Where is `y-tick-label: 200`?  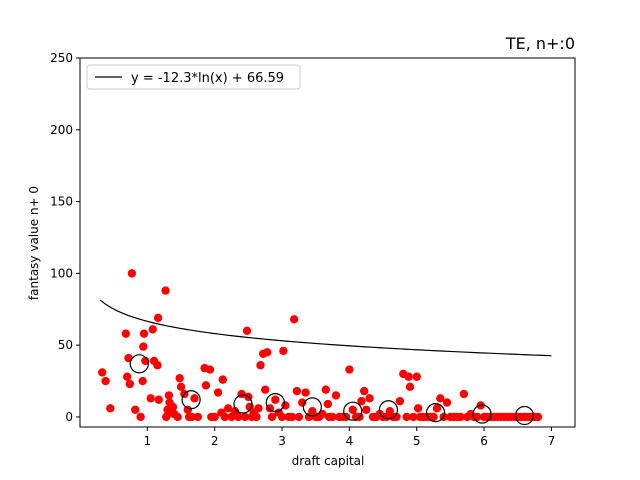 y-tick-label: 200 is located at coordinates (61, 130).